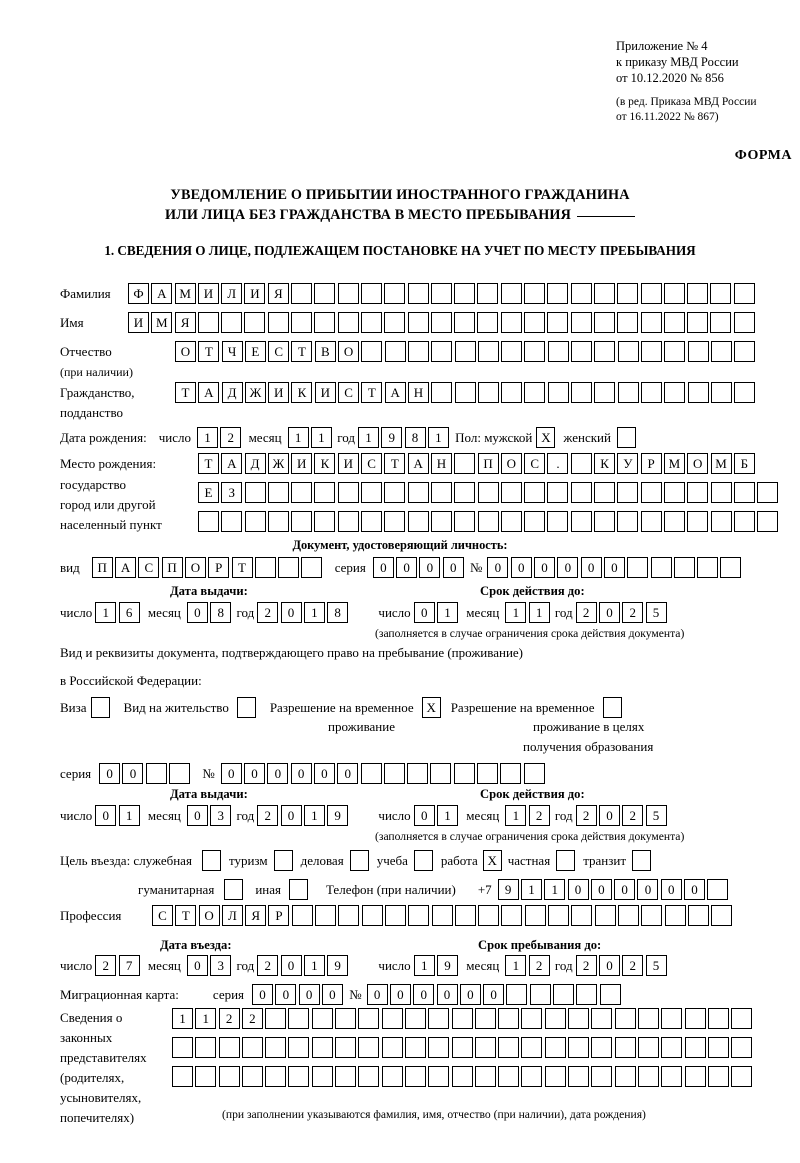  I want to click on doc-kind-boxes-cell: Т, so click(242, 567).